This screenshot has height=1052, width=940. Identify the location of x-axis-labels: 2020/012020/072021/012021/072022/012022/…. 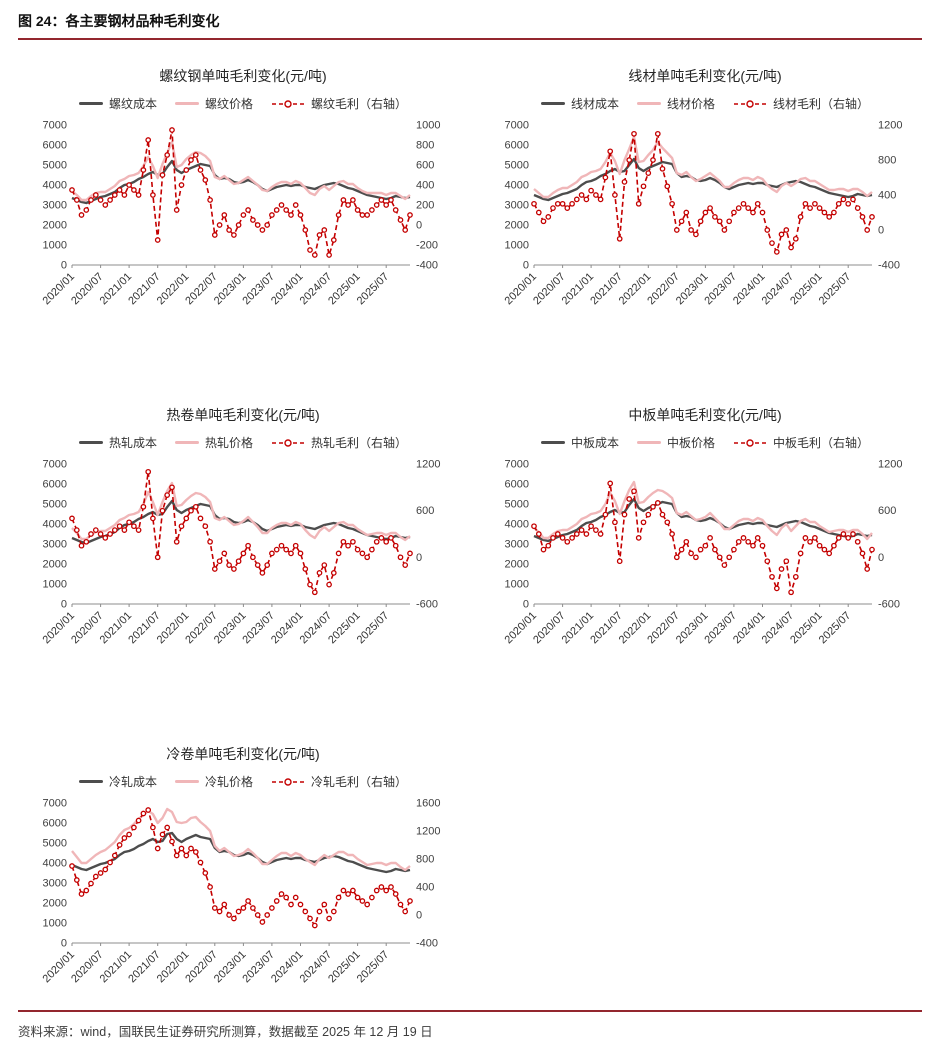
(678, 286).